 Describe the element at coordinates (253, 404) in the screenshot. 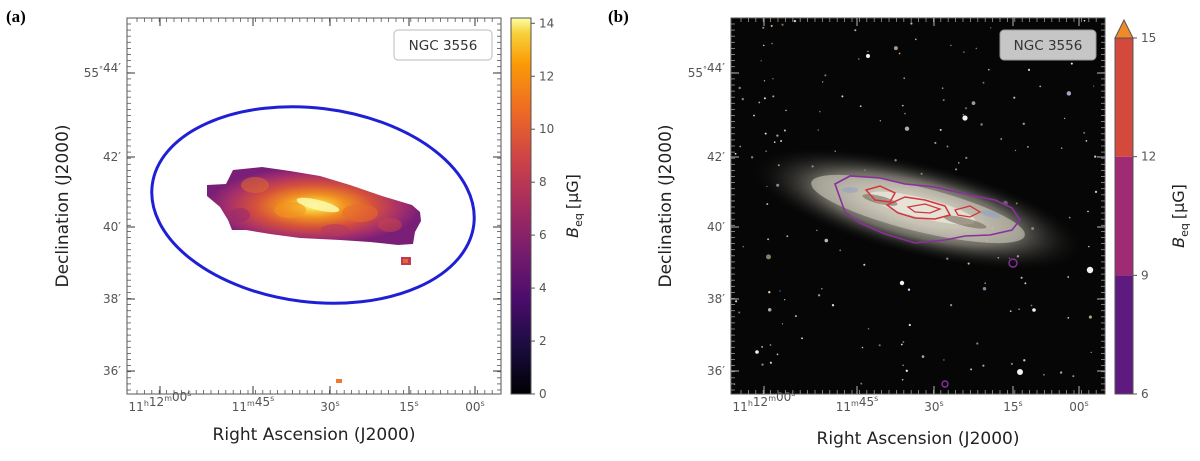

I see `x-tick-label: 11m45s` at that location.